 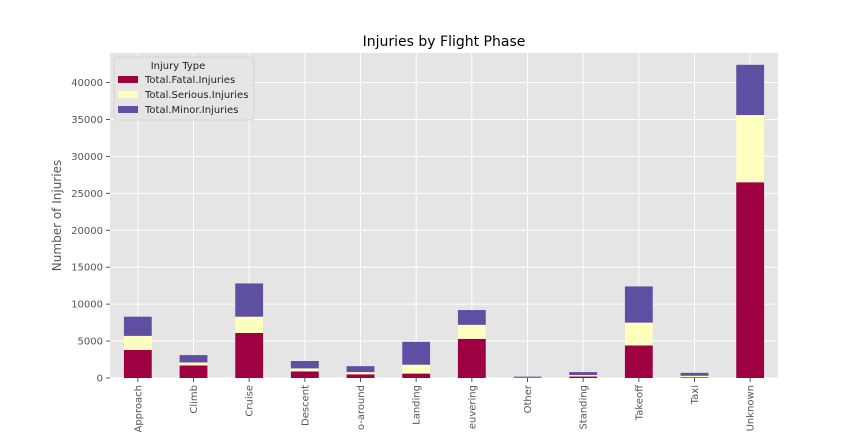 What do you see at coordinates (100, 379) in the screenshot?
I see `y-tick-label: 0` at bounding box center [100, 379].